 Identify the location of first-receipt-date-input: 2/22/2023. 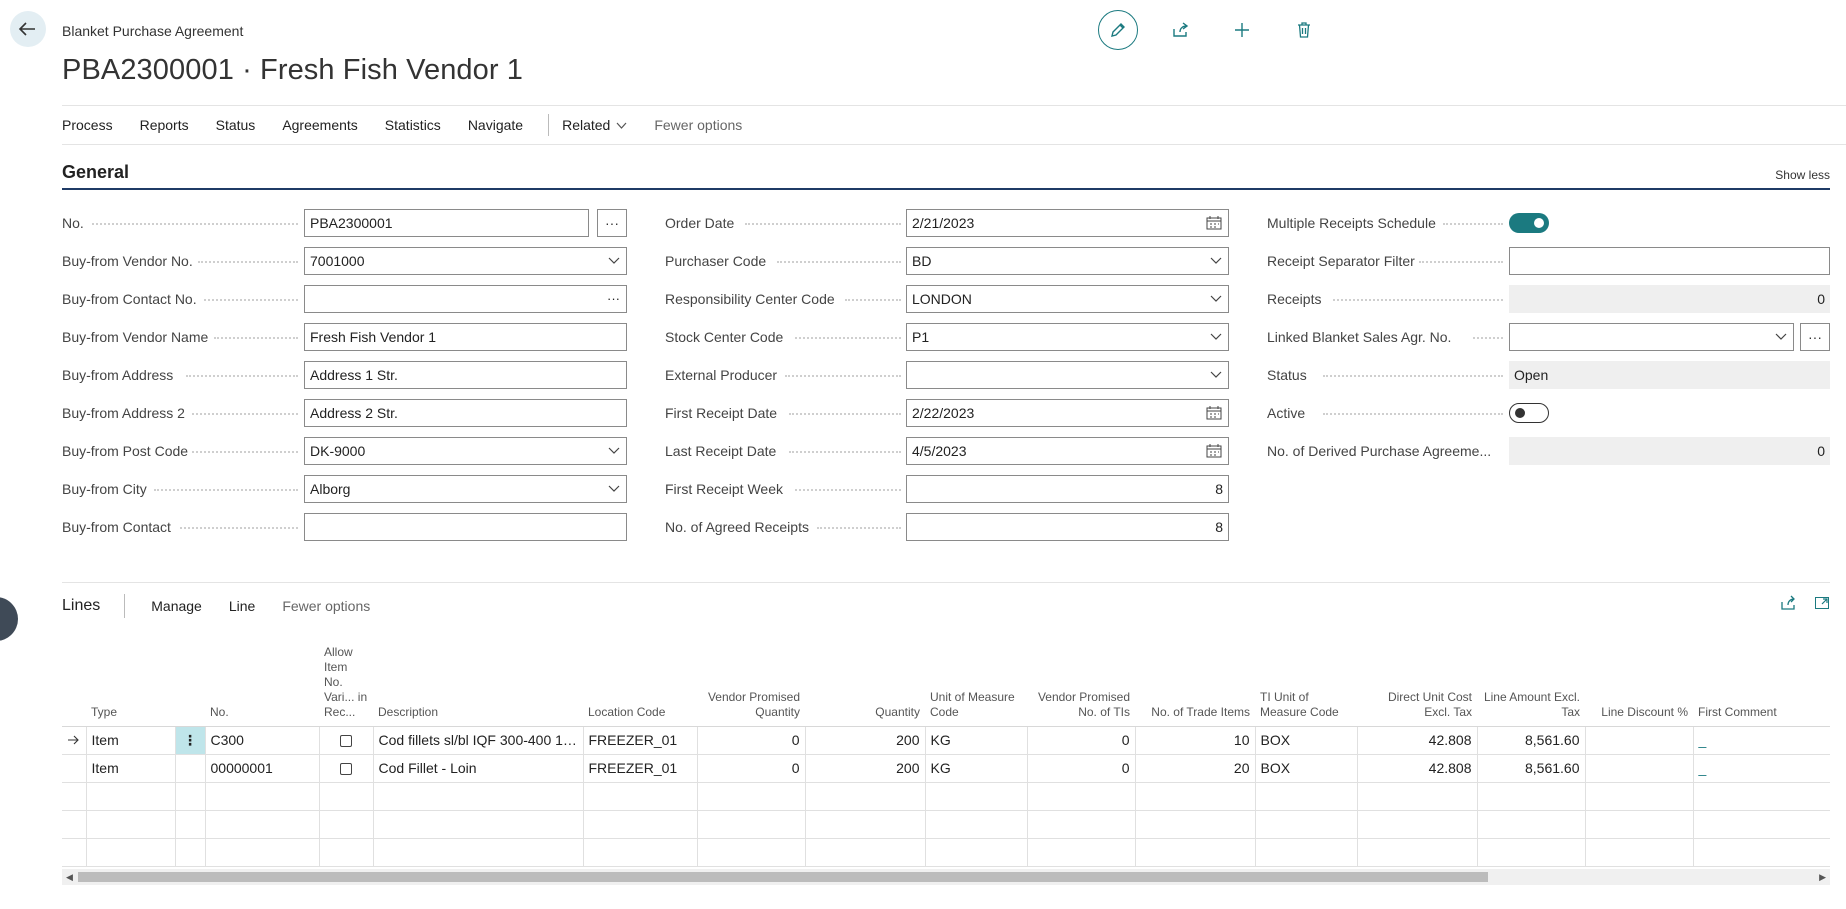
(1067, 413).